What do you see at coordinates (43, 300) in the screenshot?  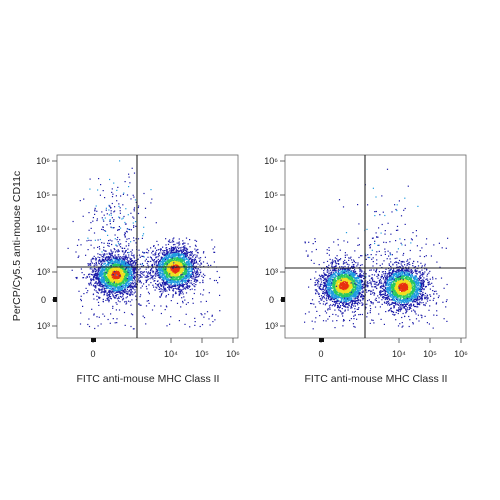 I see `left-y-tick-label: 0` at bounding box center [43, 300].